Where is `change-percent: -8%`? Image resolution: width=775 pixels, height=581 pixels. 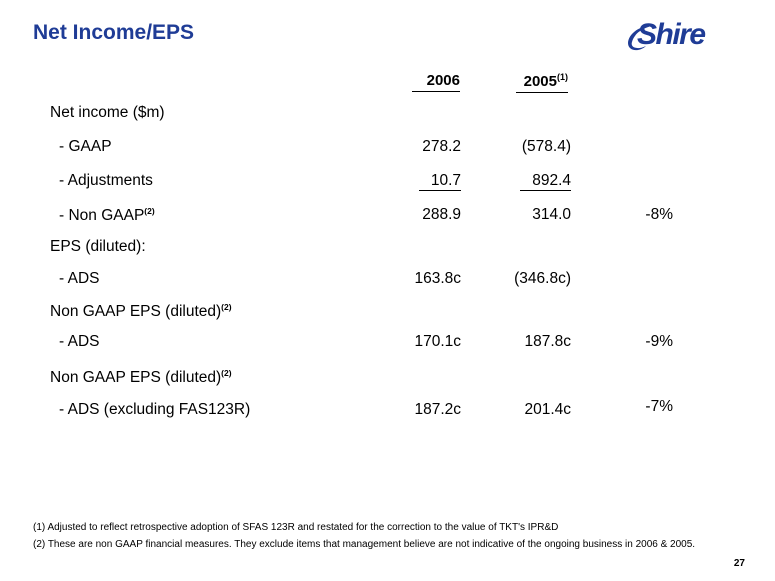 change-percent: -8% is located at coordinates (659, 214).